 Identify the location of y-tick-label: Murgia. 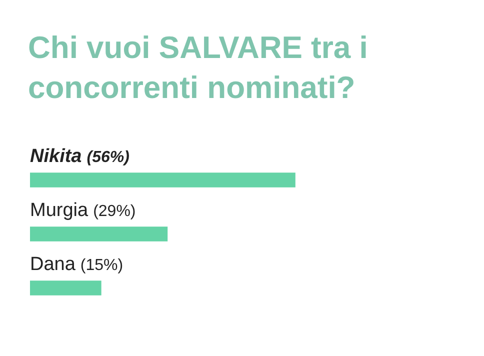
(59, 210).